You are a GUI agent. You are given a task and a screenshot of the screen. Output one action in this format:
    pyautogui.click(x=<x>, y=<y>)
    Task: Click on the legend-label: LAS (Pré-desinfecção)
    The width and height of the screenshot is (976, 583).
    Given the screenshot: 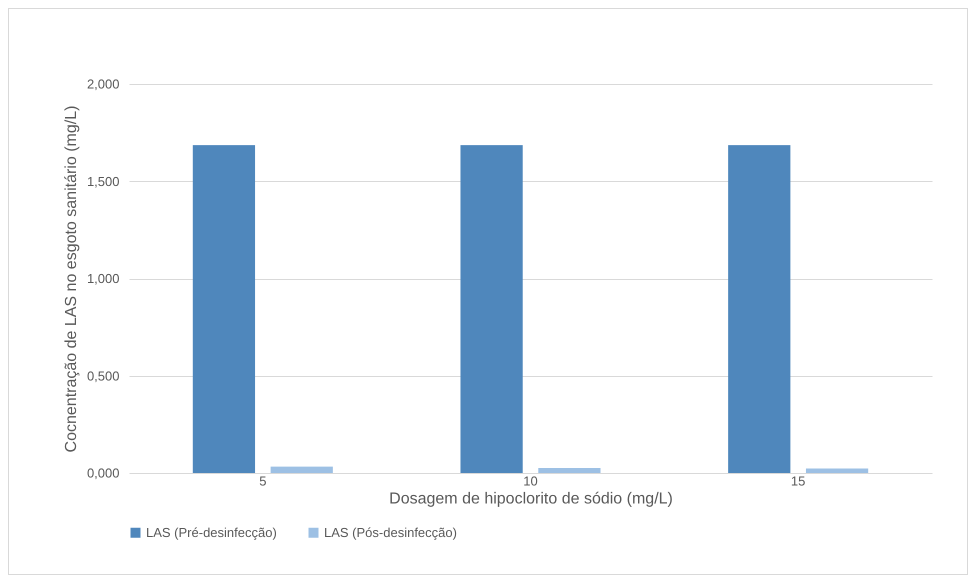 What is the action you would take?
    pyautogui.click(x=211, y=532)
    